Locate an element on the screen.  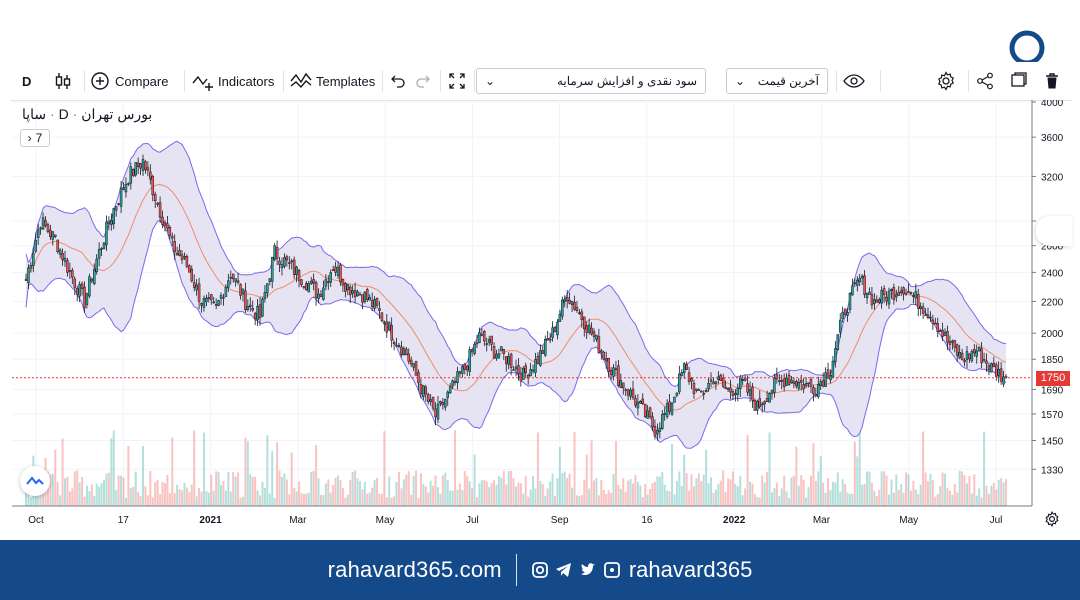
interval-button: D is located at coordinates (27, 81).